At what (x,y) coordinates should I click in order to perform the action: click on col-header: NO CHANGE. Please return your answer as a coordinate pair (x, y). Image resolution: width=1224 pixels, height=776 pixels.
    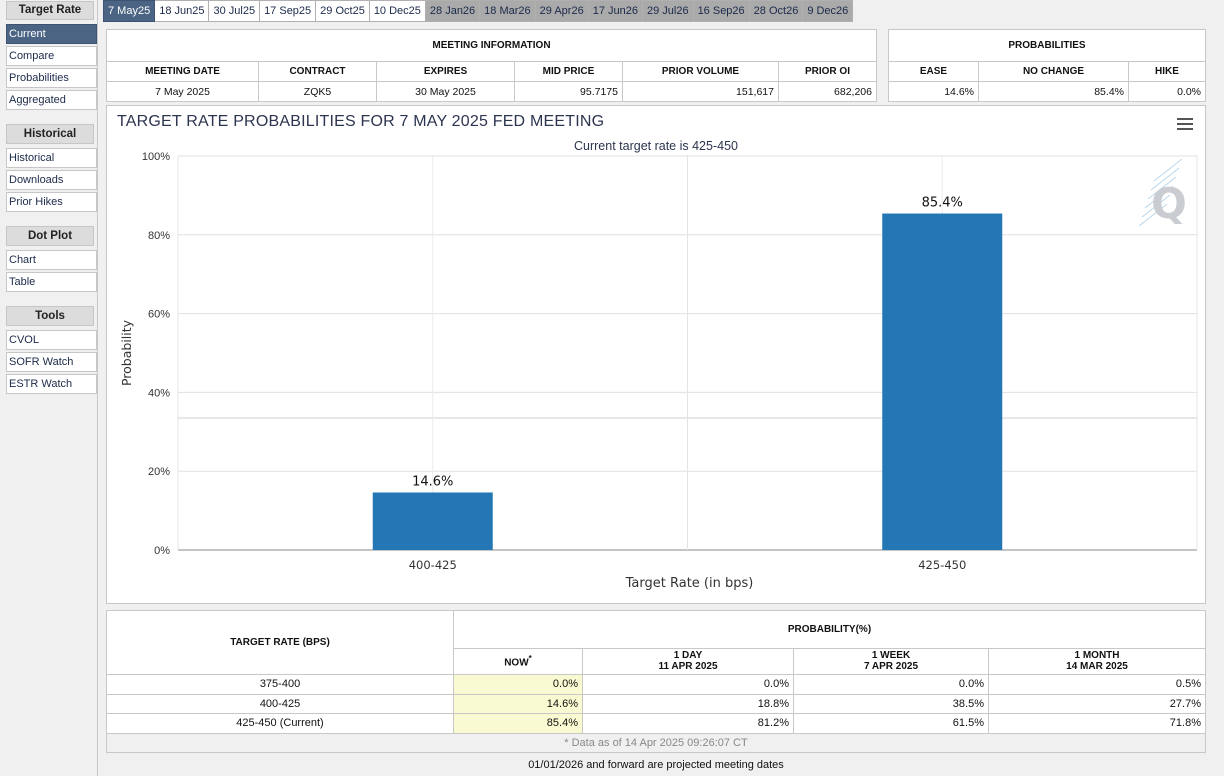
    Looking at the image, I should click on (1053, 71).